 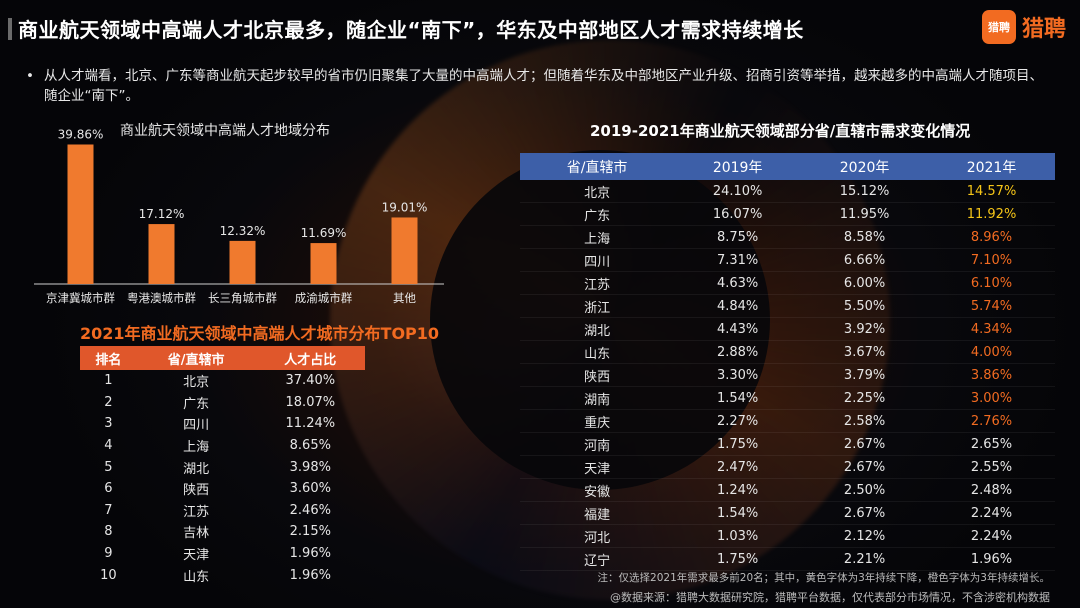 I want to click on column-header: 2021年, so click(x=991, y=166).